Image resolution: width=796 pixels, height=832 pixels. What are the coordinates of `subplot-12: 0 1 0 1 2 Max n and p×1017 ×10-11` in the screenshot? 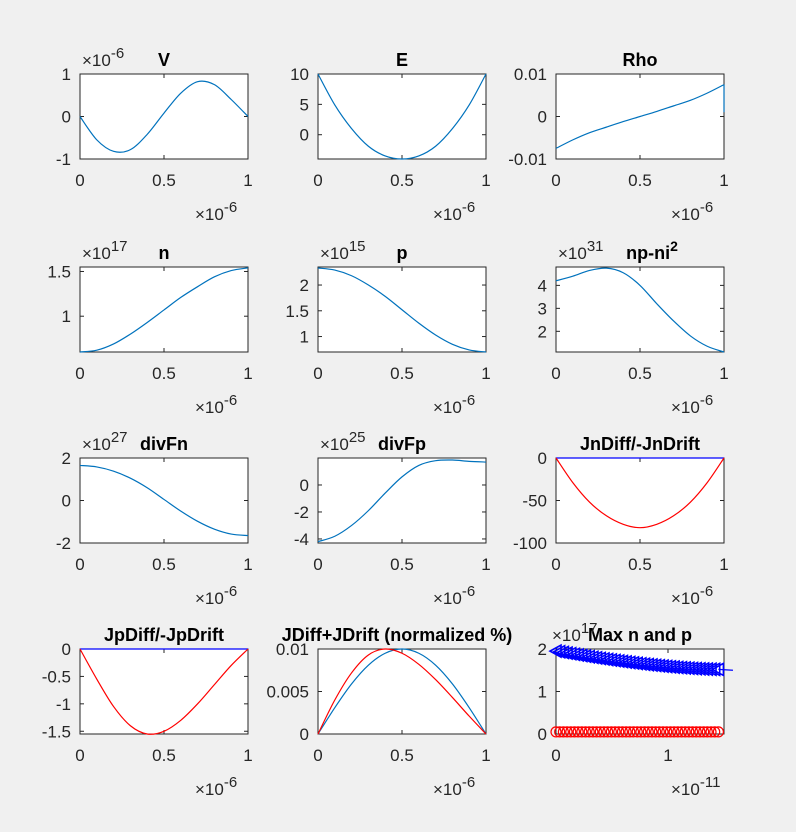 It's located at (635, 709).